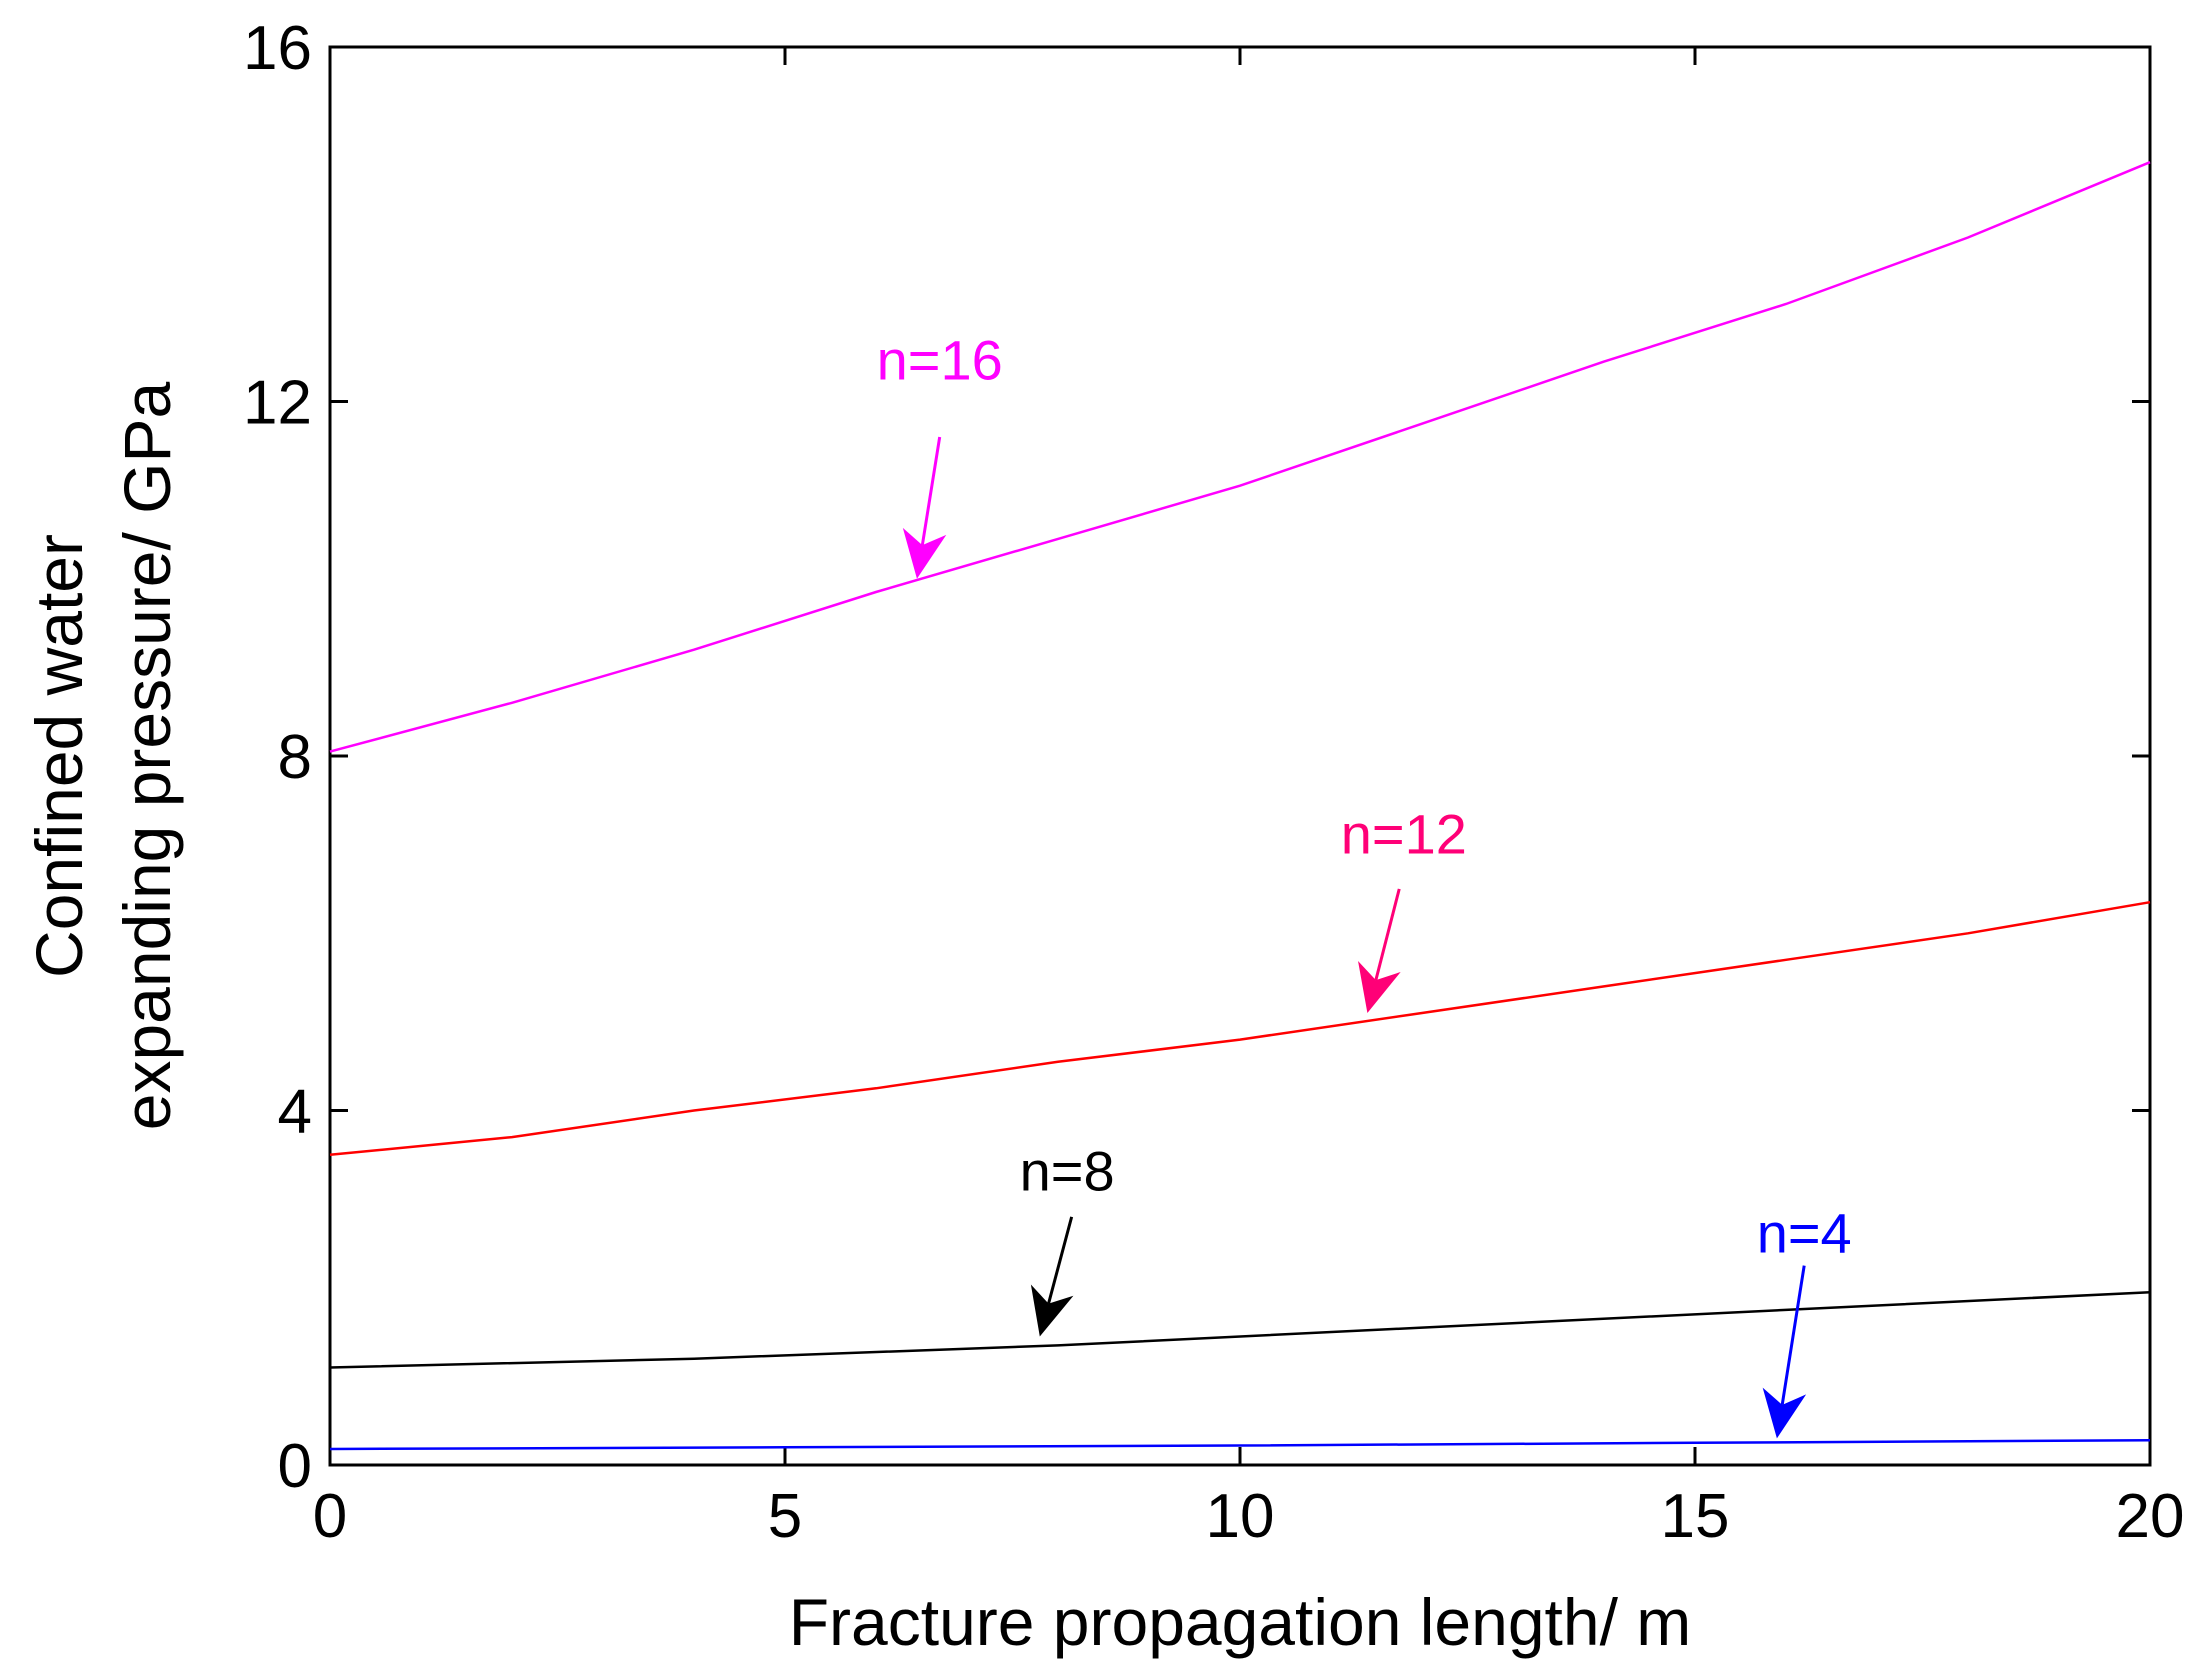 The height and width of the screenshot is (1670, 2194). What do you see at coordinates (1240, 1516) in the screenshot?
I see `x-tick-label: 10` at bounding box center [1240, 1516].